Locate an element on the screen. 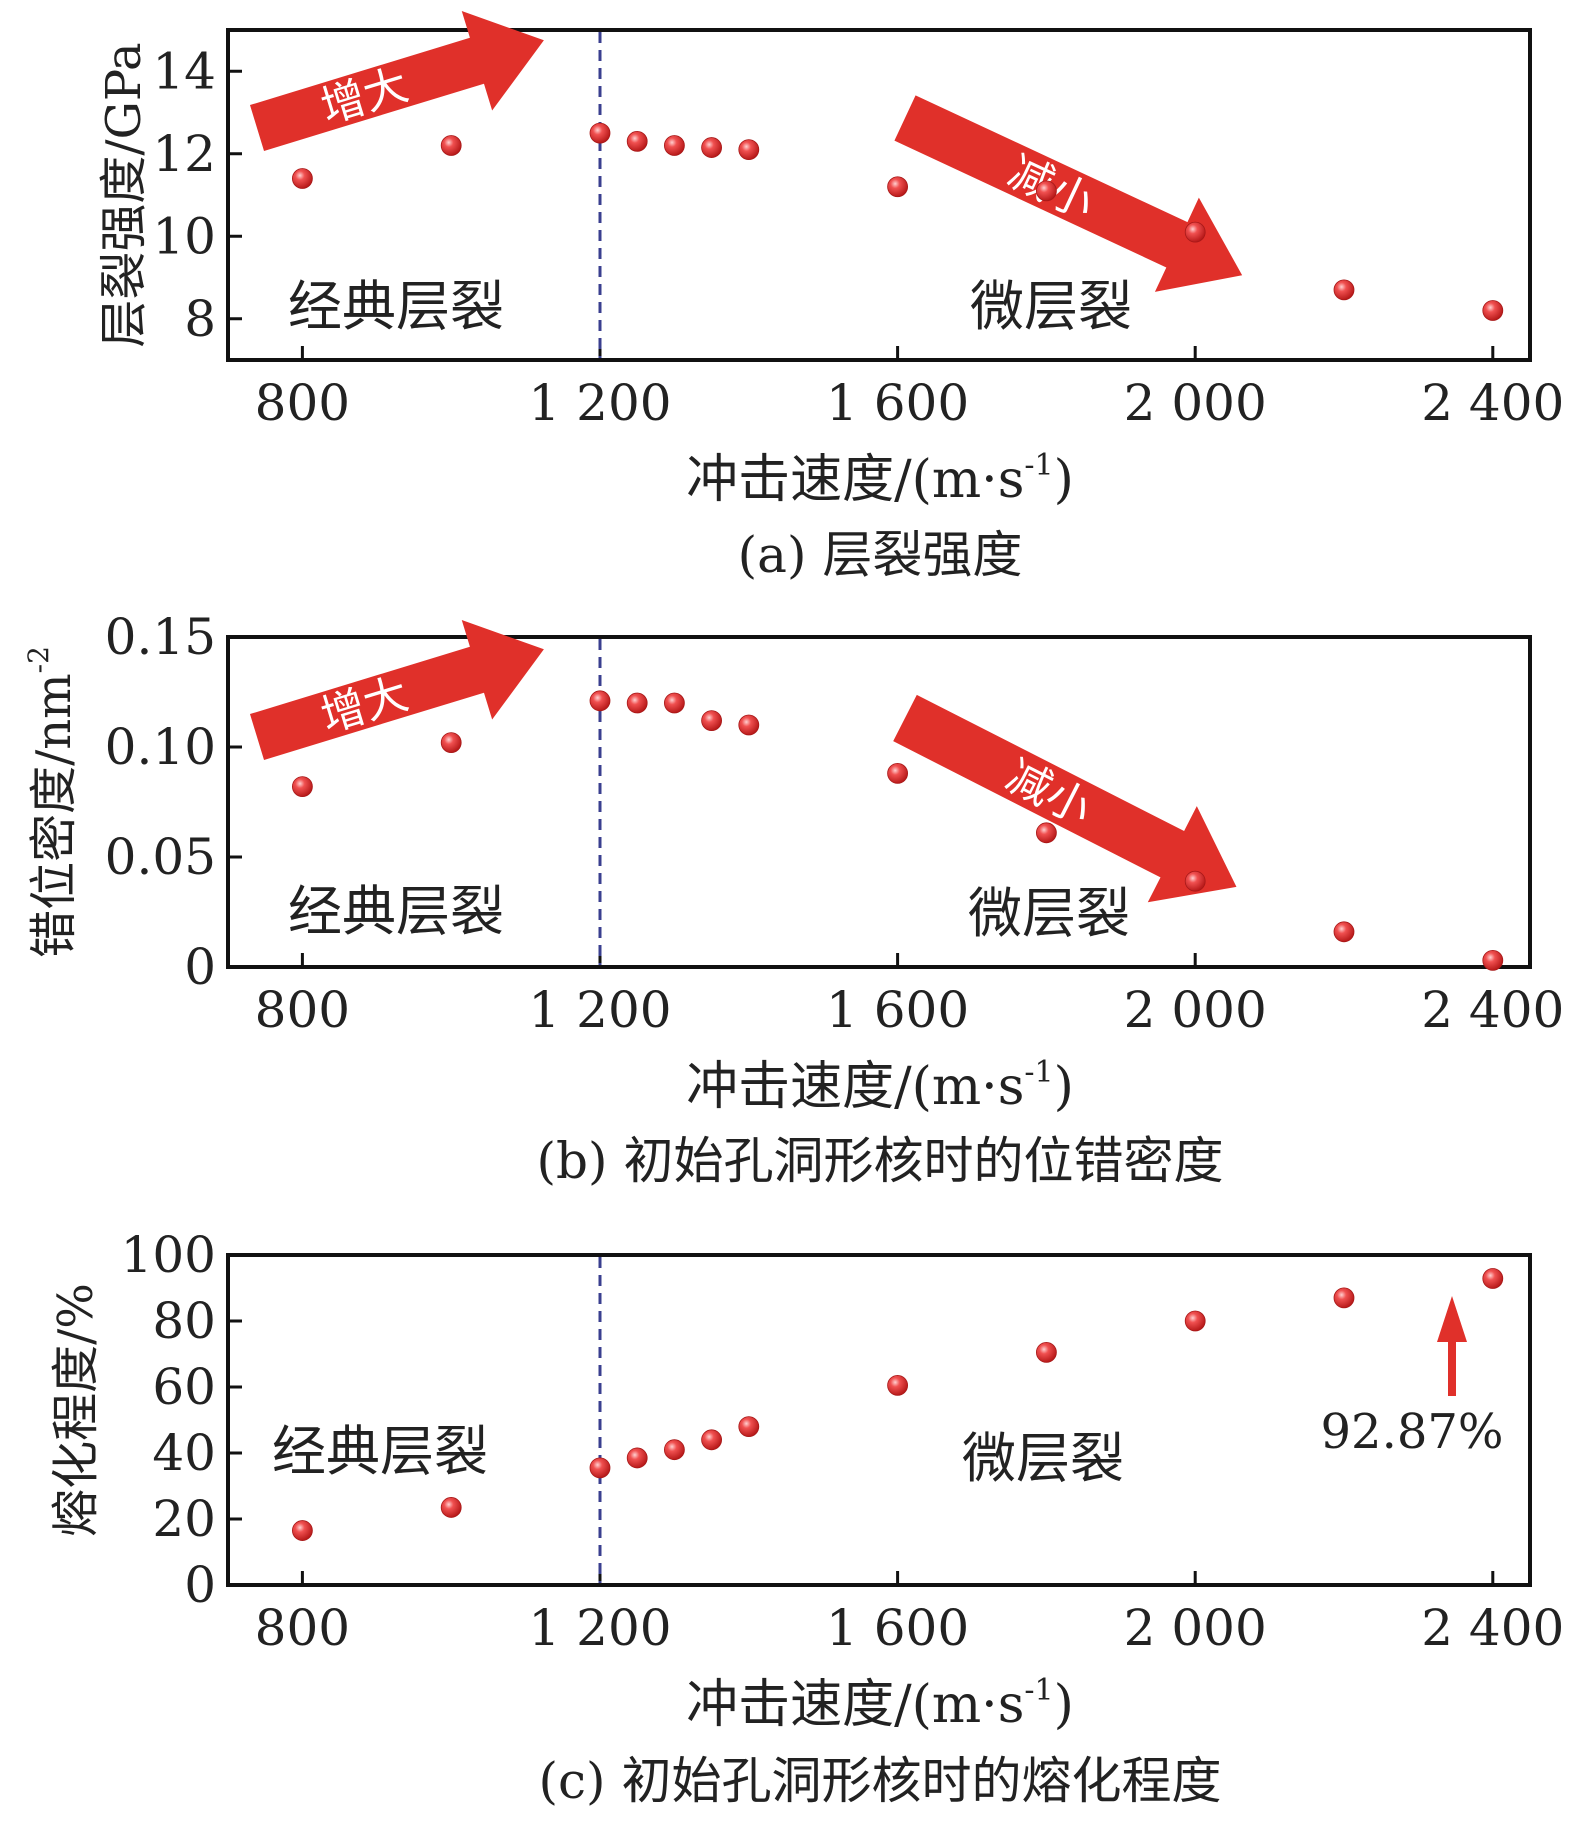  caption-a: (a) 层裂强度 is located at coordinates (880, 555).